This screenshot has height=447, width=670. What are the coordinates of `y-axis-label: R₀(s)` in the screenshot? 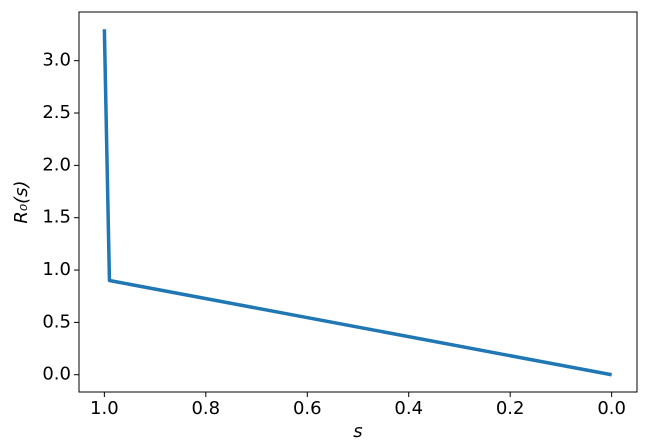 It's located at (21, 201).